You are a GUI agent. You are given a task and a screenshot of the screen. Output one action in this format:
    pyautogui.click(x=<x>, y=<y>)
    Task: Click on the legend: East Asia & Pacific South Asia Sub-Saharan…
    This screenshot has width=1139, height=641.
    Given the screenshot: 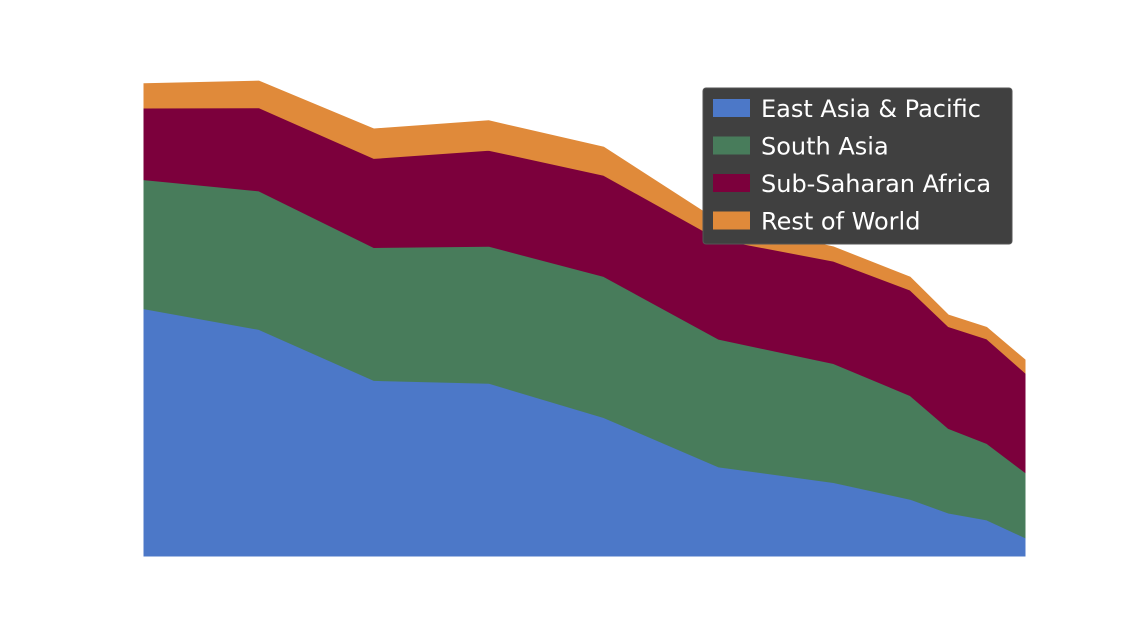 What is the action you would take?
    pyautogui.click(x=857, y=166)
    